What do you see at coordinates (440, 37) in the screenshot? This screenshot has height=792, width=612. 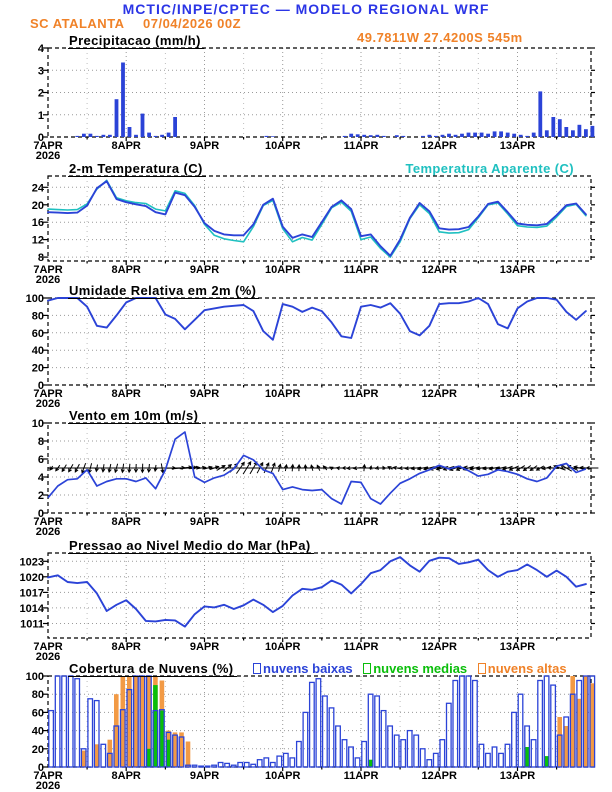 I see `coords-label: 49.7811W 27.4200S 545m` at bounding box center [440, 37].